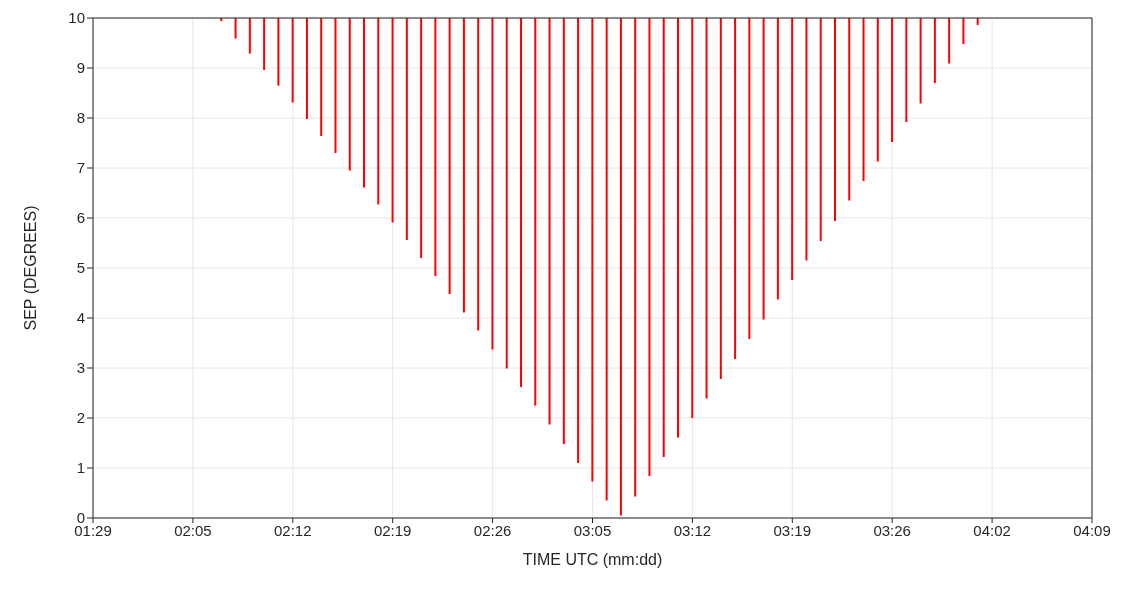 Image resolution: width=1135 pixels, height=590 pixels. Describe the element at coordinates (80, 418) in the screenshot. I see `y-tick-label: 2` at that location.